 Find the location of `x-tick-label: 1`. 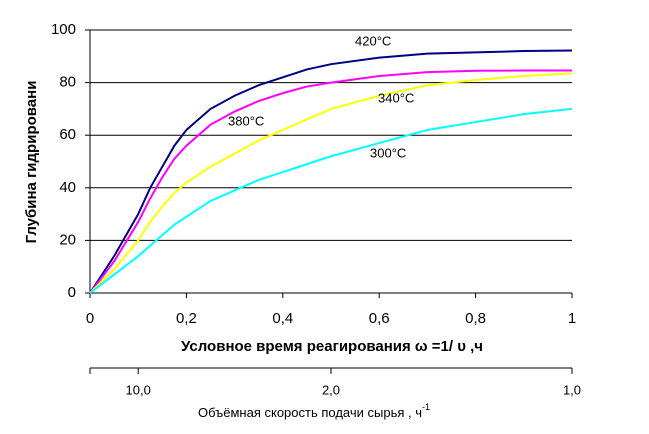

x-tick-label: 1 is located at coordinates (572, 318).